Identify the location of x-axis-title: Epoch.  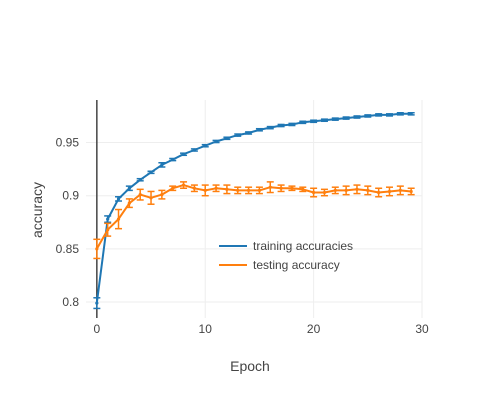
(250, 366).